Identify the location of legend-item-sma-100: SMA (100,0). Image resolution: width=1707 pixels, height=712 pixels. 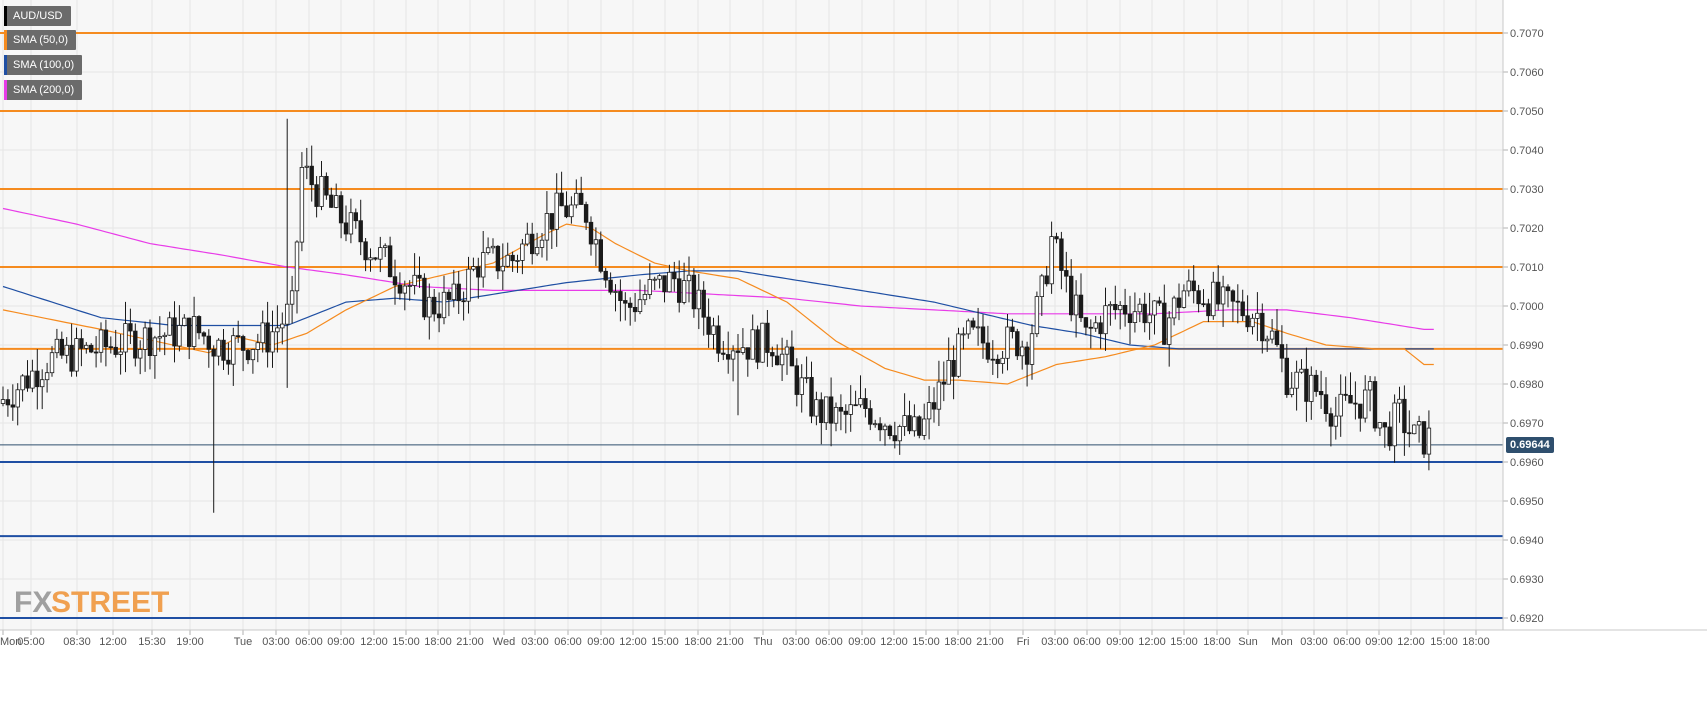
(43, 65).